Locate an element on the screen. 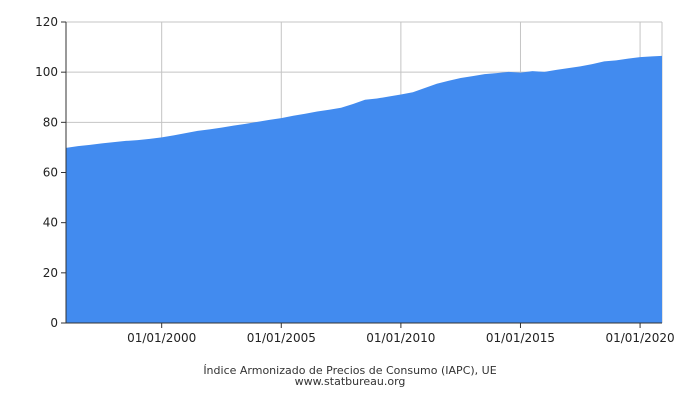  x-tick-label: 01/01/2000 is located at coordinates (161, 338).